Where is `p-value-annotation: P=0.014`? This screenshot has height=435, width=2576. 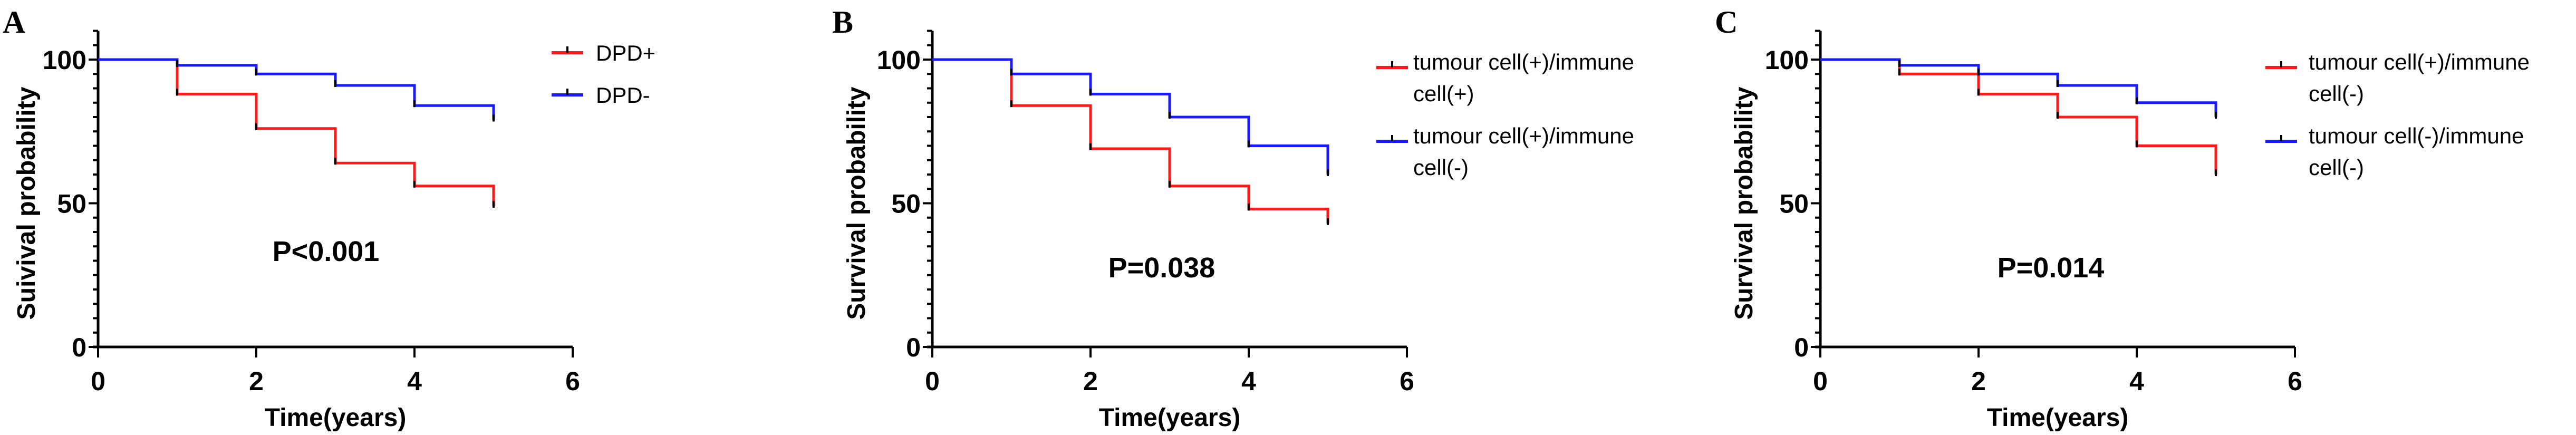 p-value-annotation: P=0.014 is located at coordinates (2051, 268).